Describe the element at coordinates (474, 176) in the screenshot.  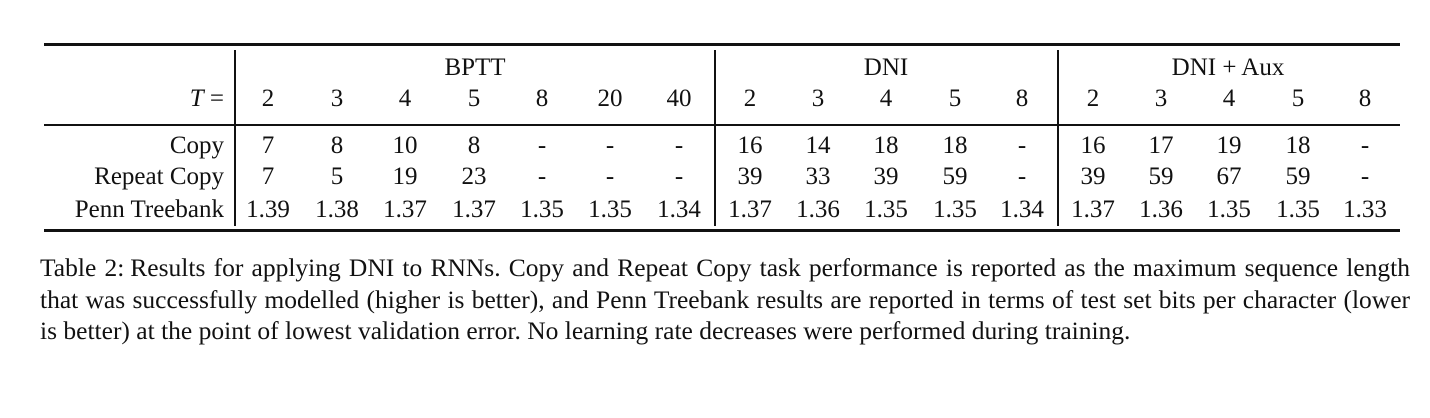
I see `table-cell: 23` at that location.